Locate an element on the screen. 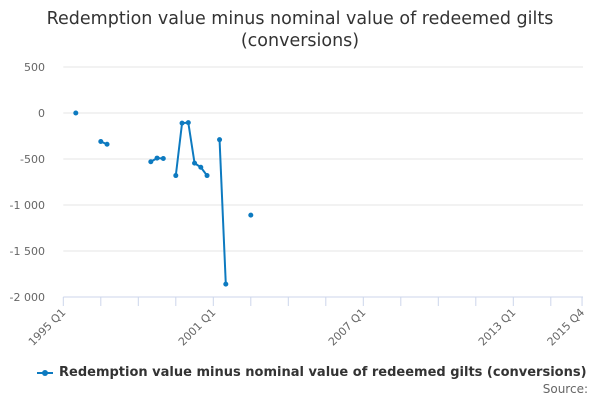 This screenshot has width=600, height=400. x-tick-label: 2007 Q1 is located at coordinates (347, 327).